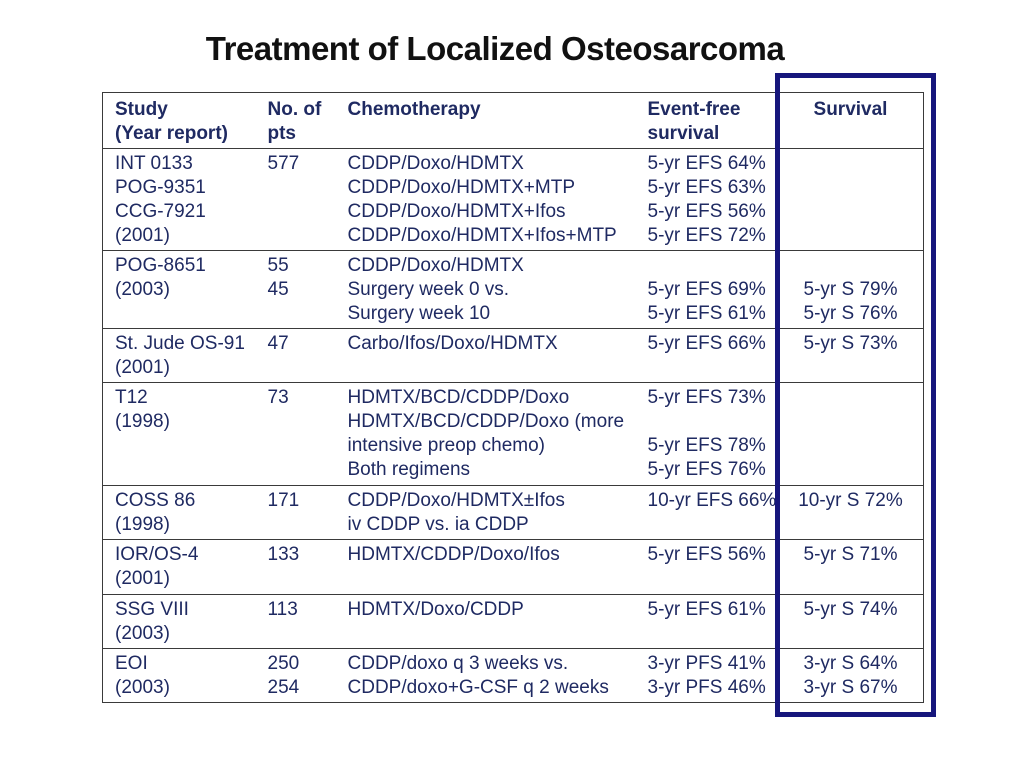  I want to click on cell-study: POG-8651 (2003), so click(184, 289).